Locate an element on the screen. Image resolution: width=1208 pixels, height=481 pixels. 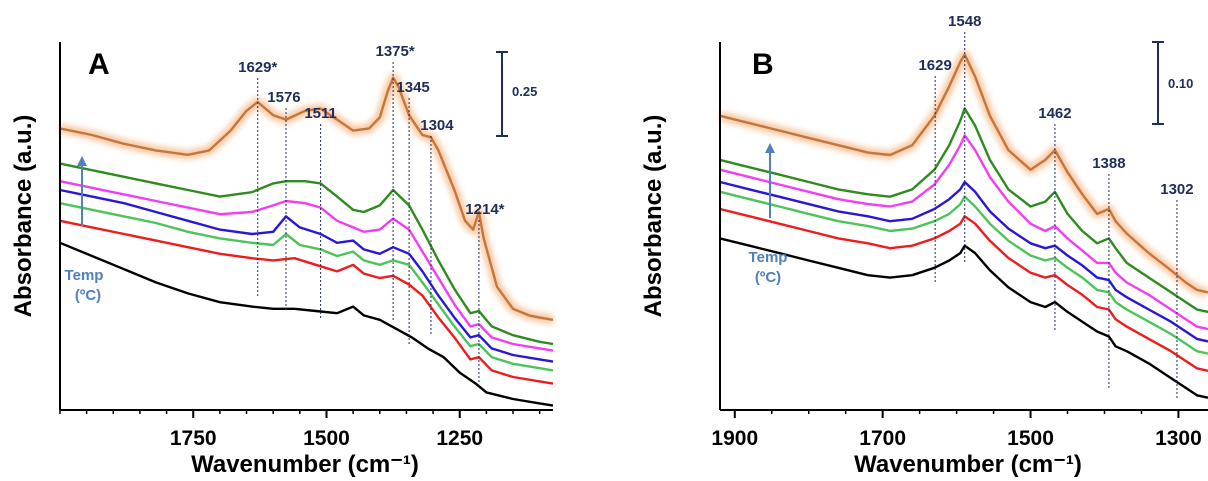
panel-b-peak-label-3: 1462 is located at coordinates (1054, 113).